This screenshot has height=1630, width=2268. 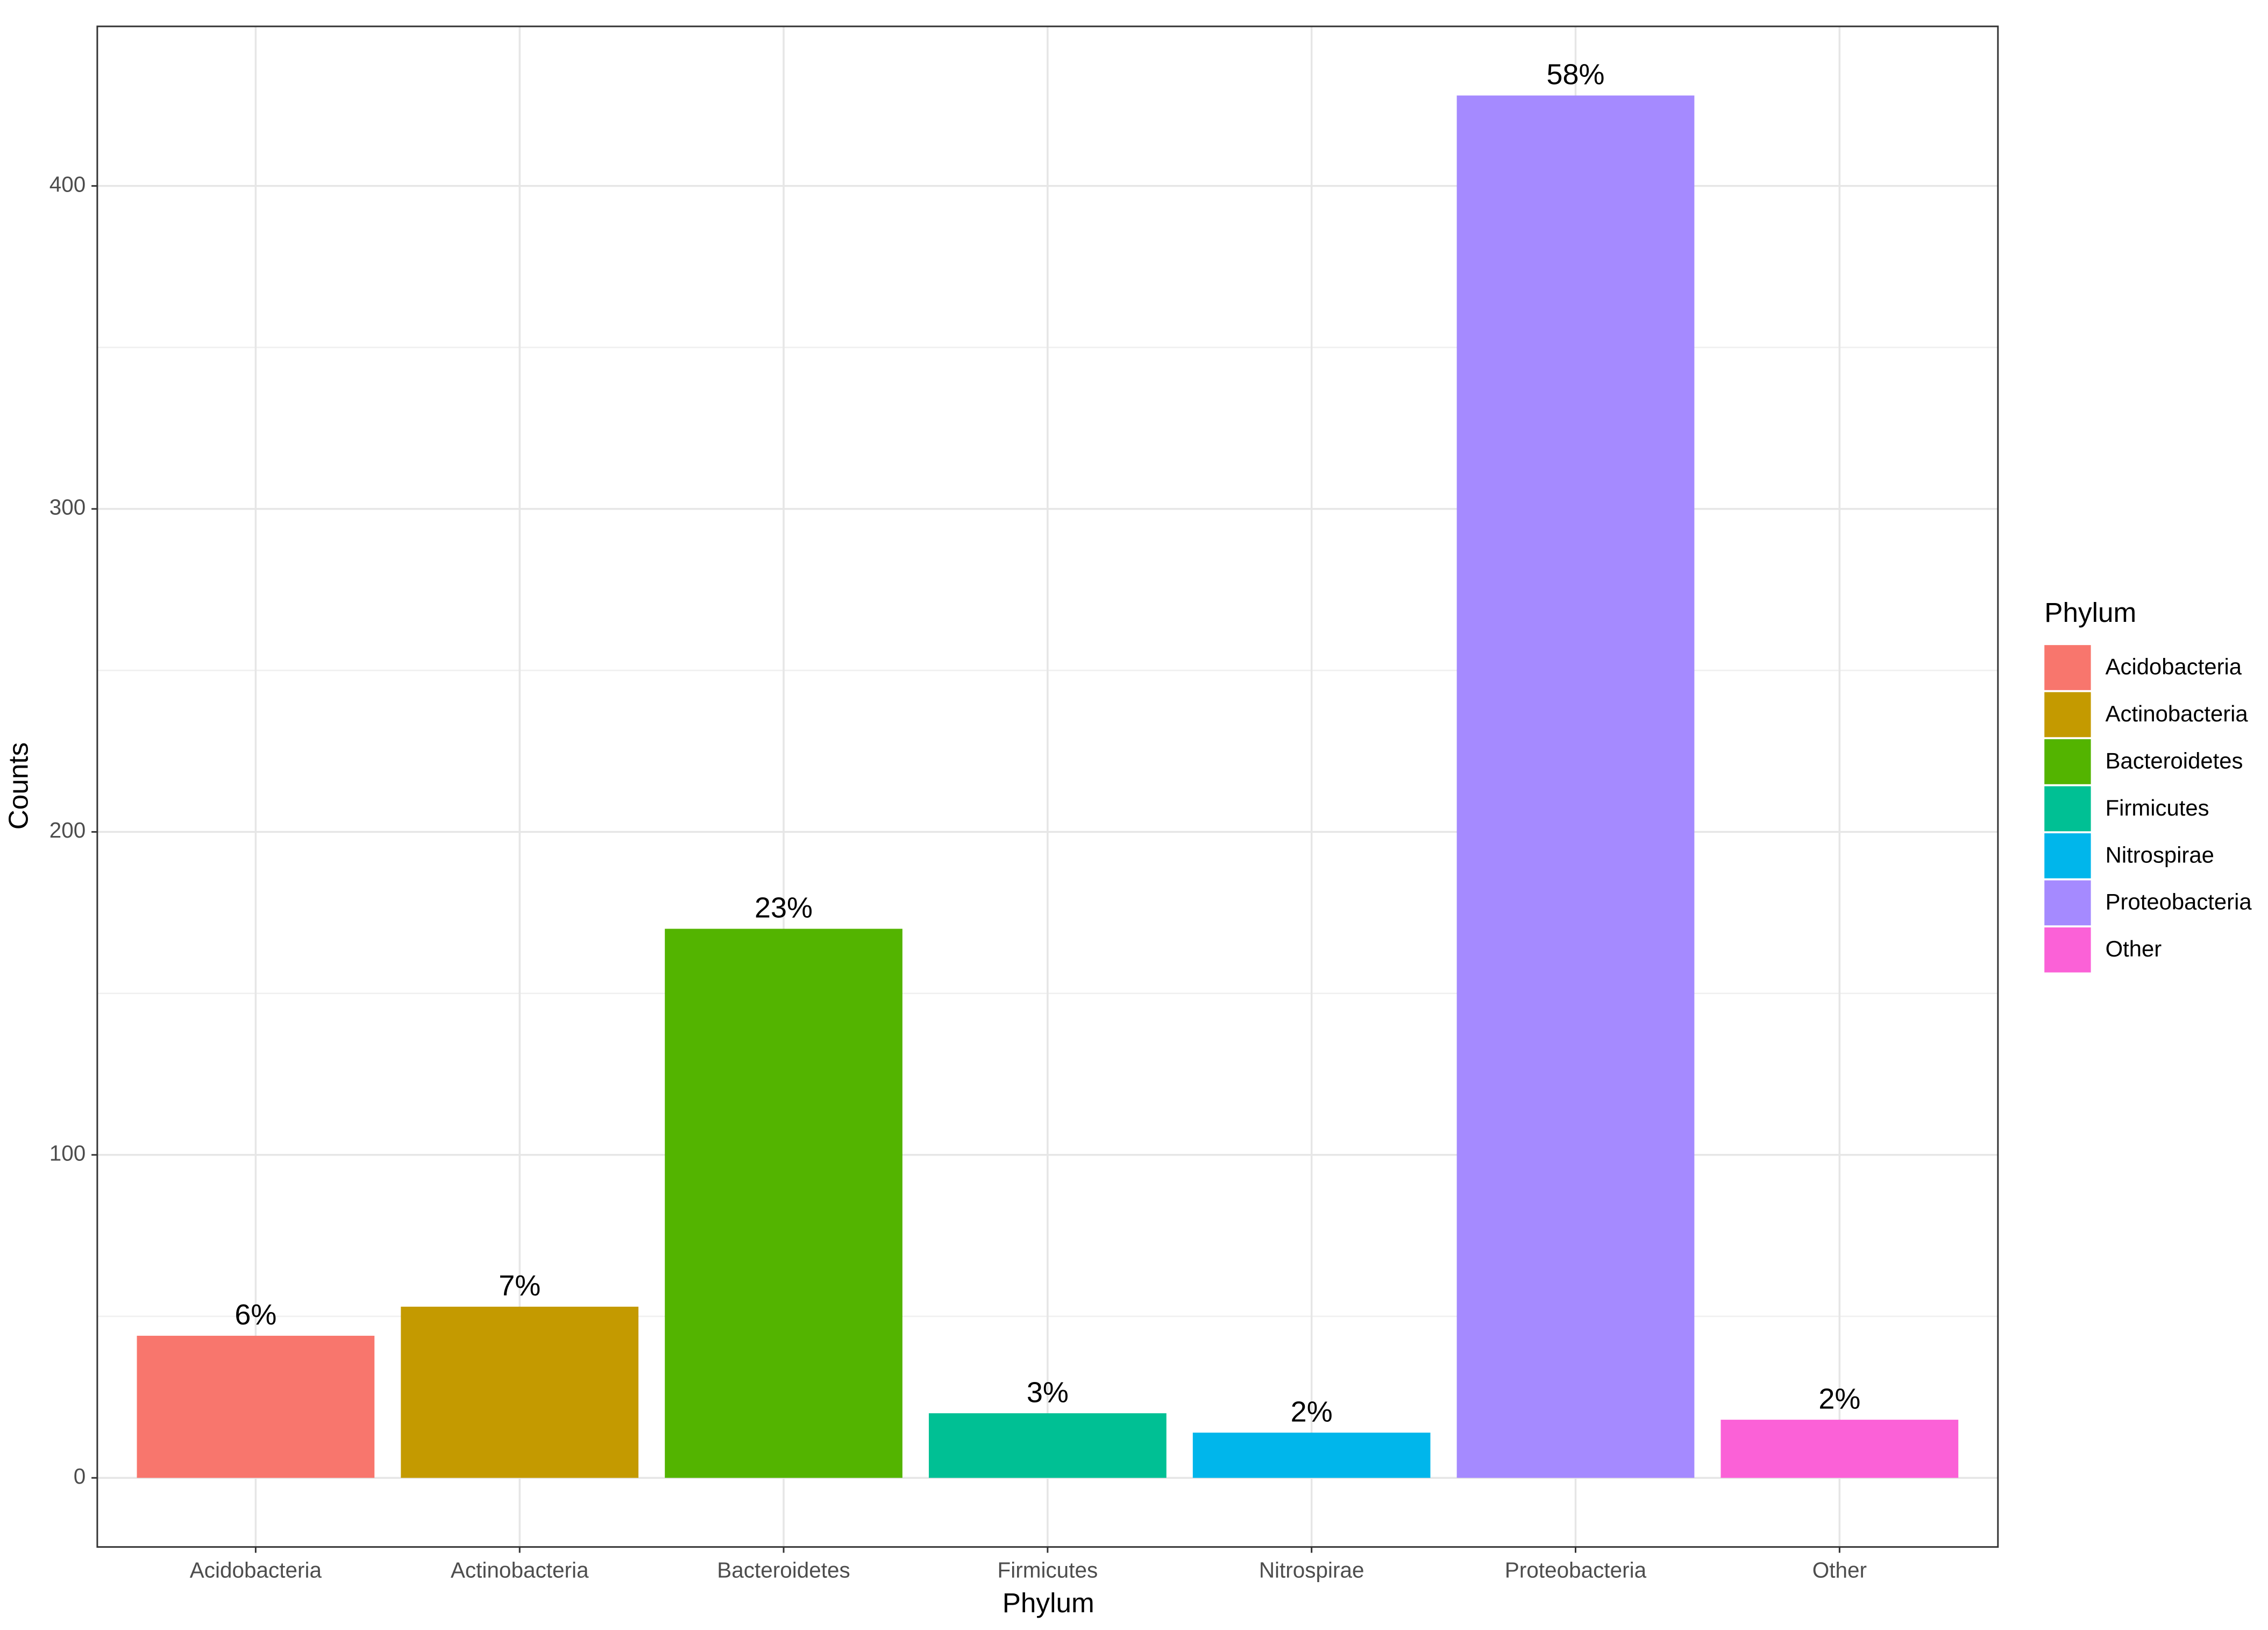 I want to click on x-tick-label: Actinobacteria, so click(x=520, y=1569).